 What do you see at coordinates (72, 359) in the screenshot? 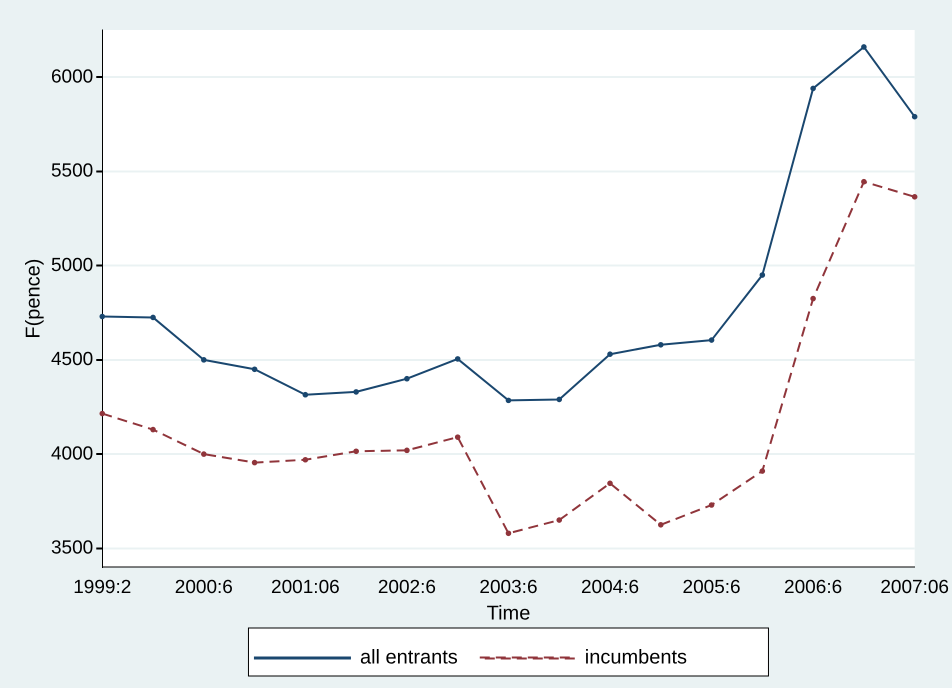
I see `y-tick-label: 4500` at bounding box center [72, 359].